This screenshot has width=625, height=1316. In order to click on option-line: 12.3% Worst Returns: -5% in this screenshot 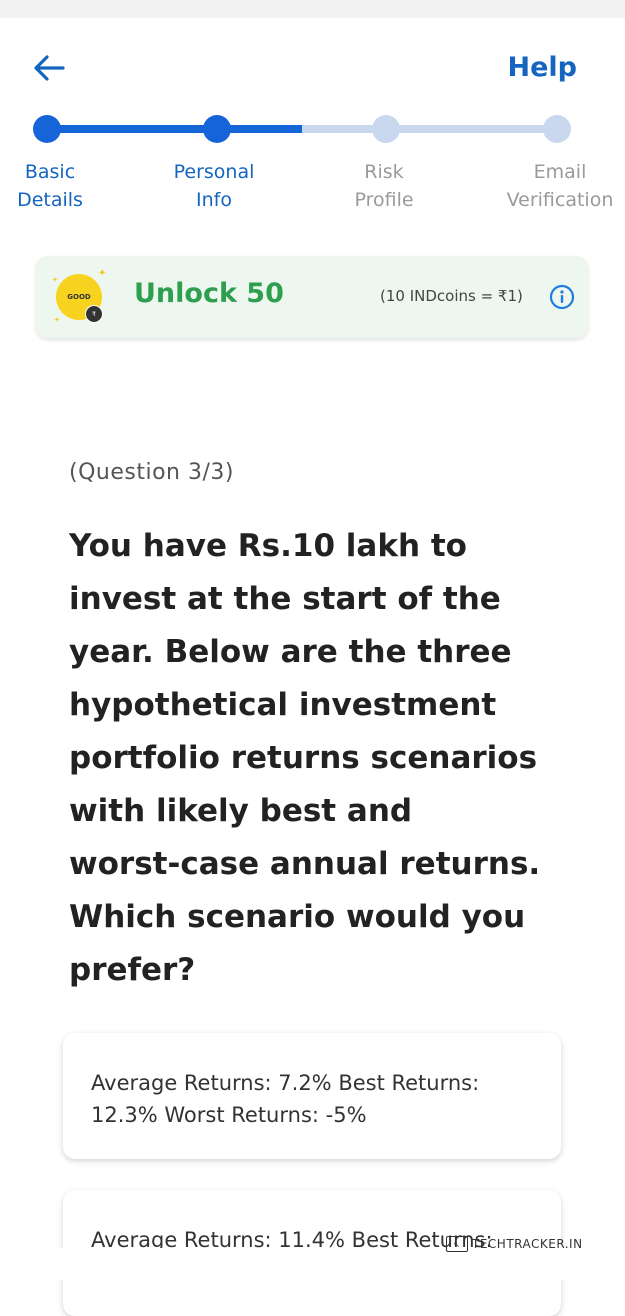, I will do `click(229, 1115)`.